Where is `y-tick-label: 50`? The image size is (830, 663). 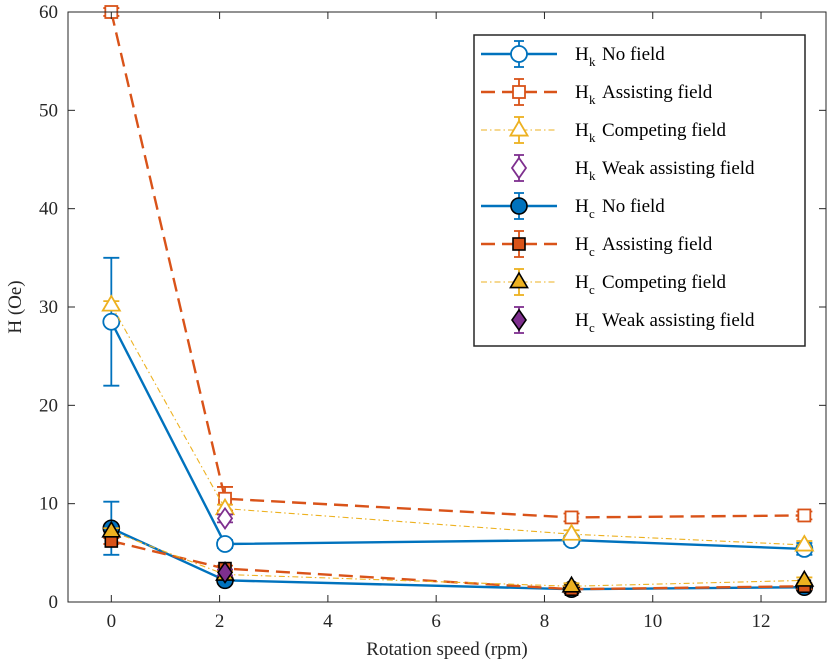 y-tick-label: 50 is located at coordinates (48, 110).